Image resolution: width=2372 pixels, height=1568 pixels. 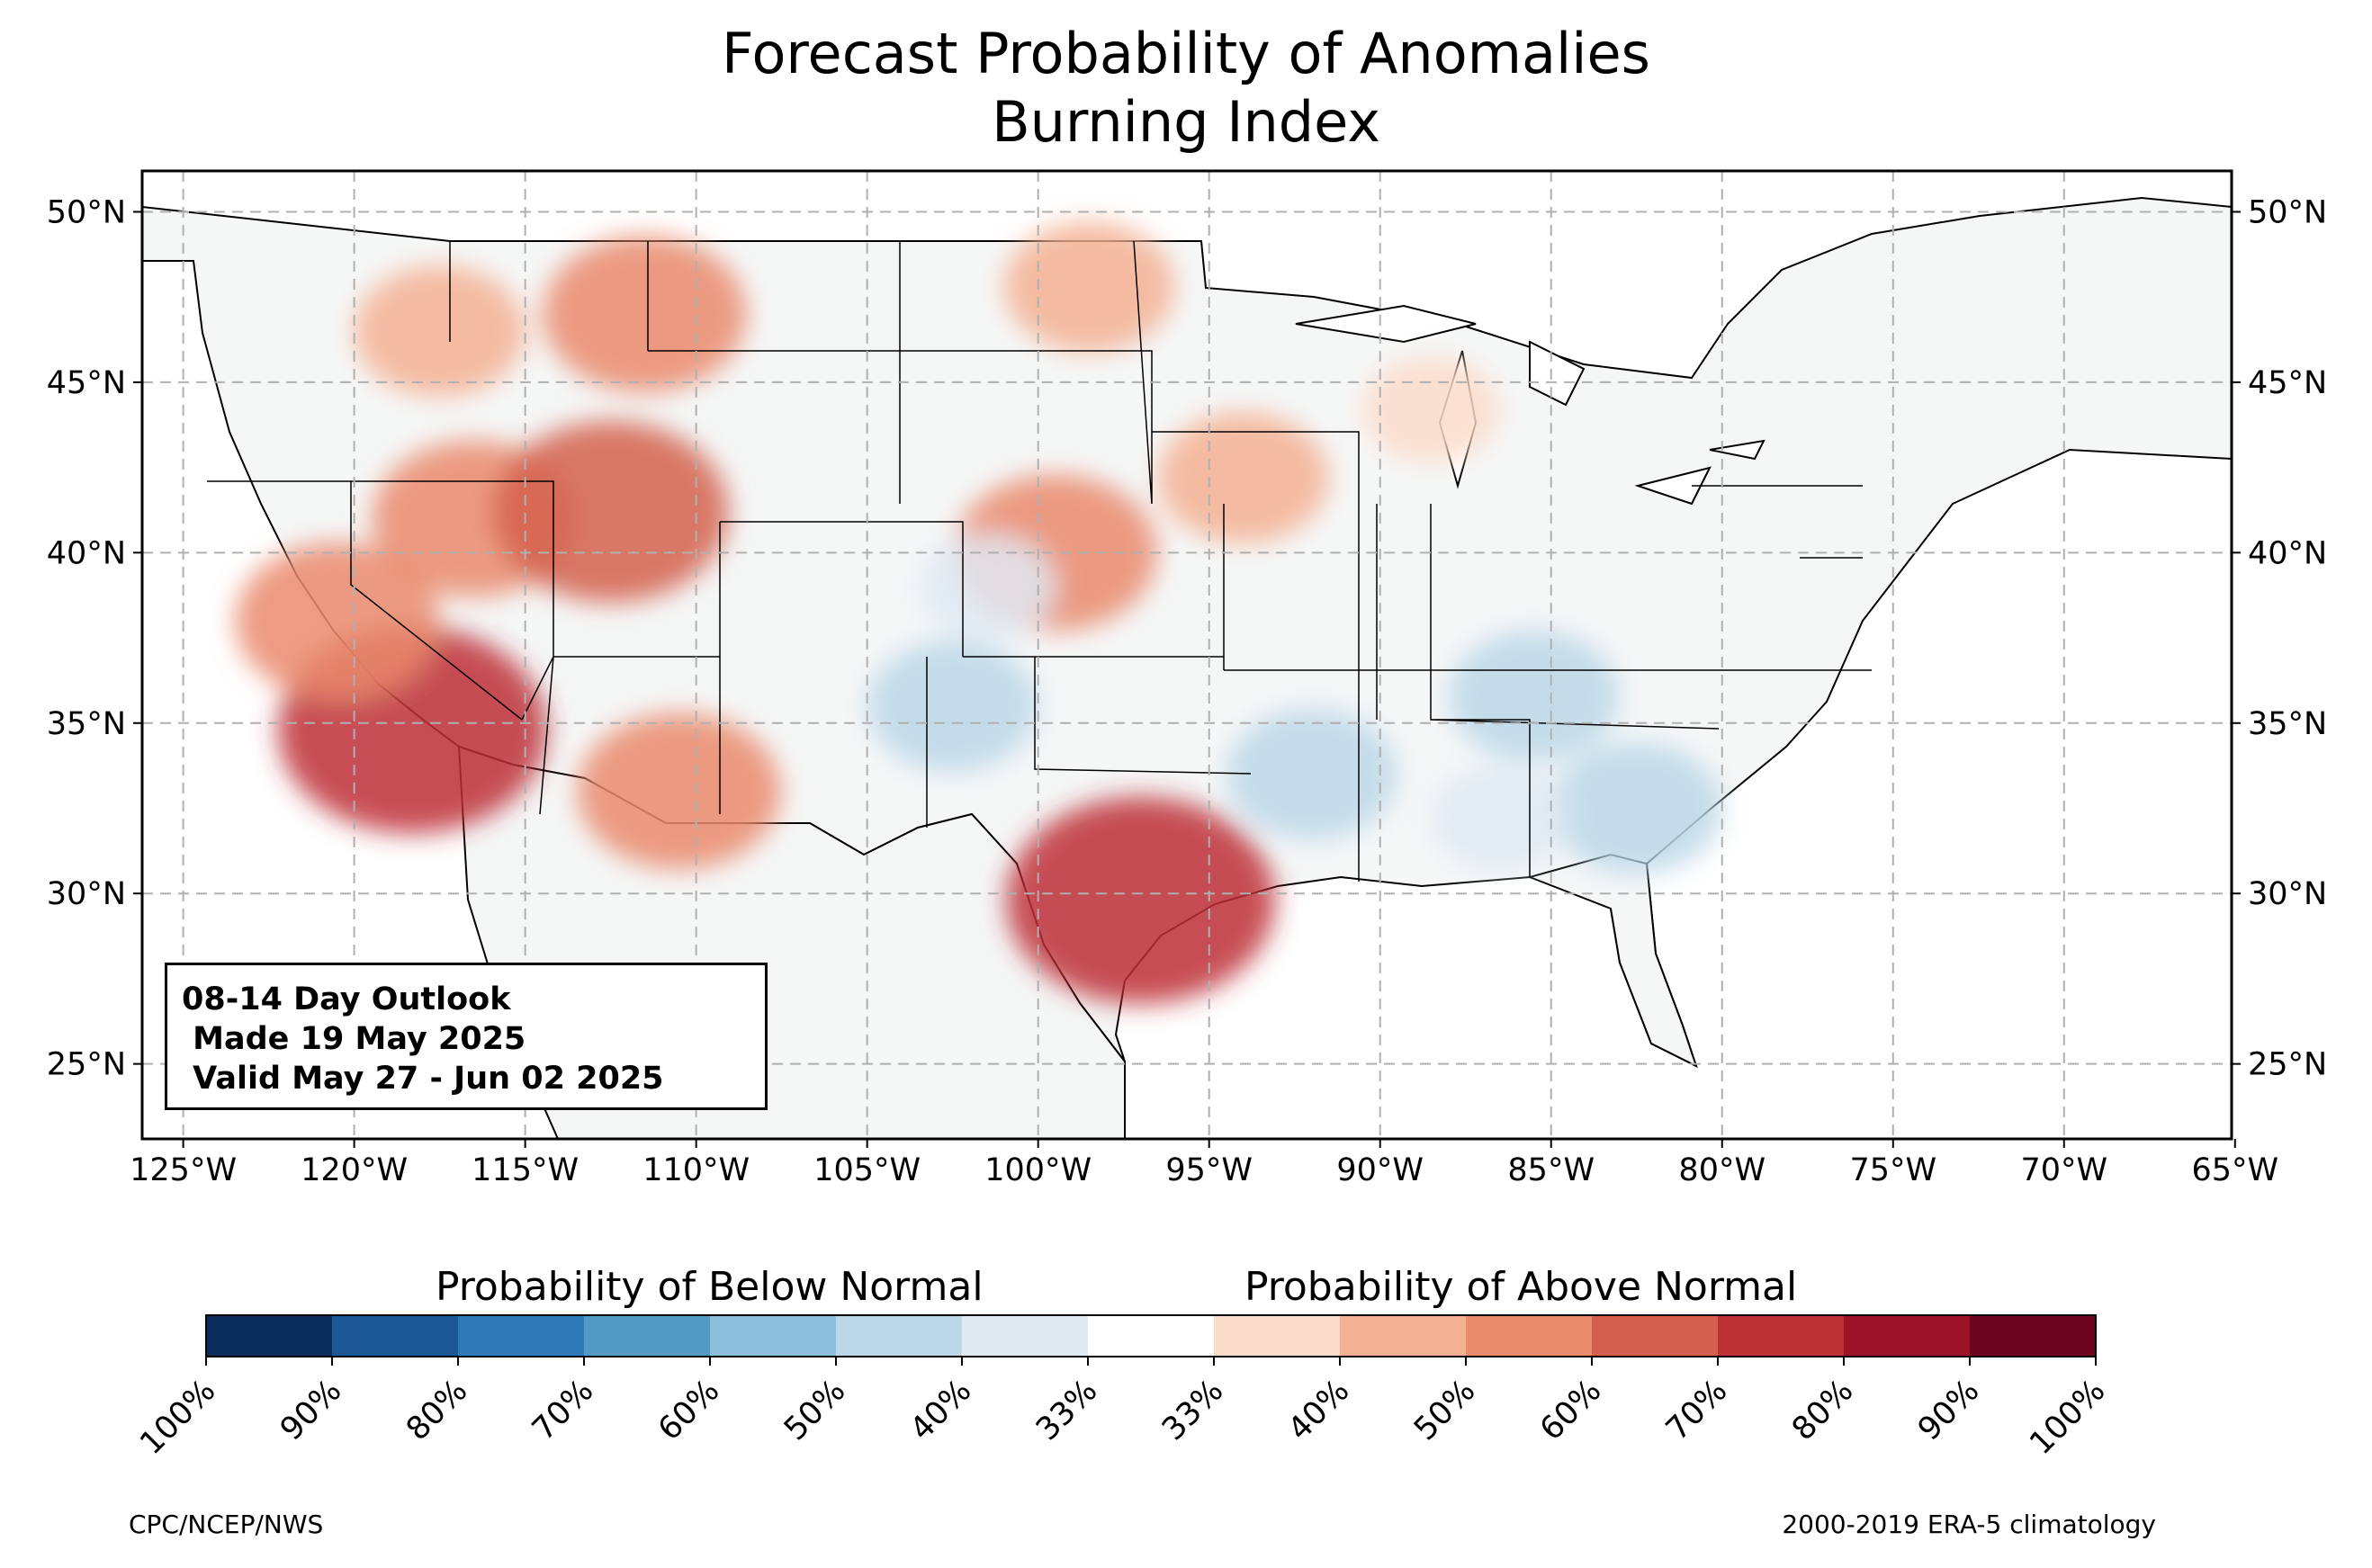 I want to click on lat-tick-label-right: 35°N, so click(x=2287, y=724).